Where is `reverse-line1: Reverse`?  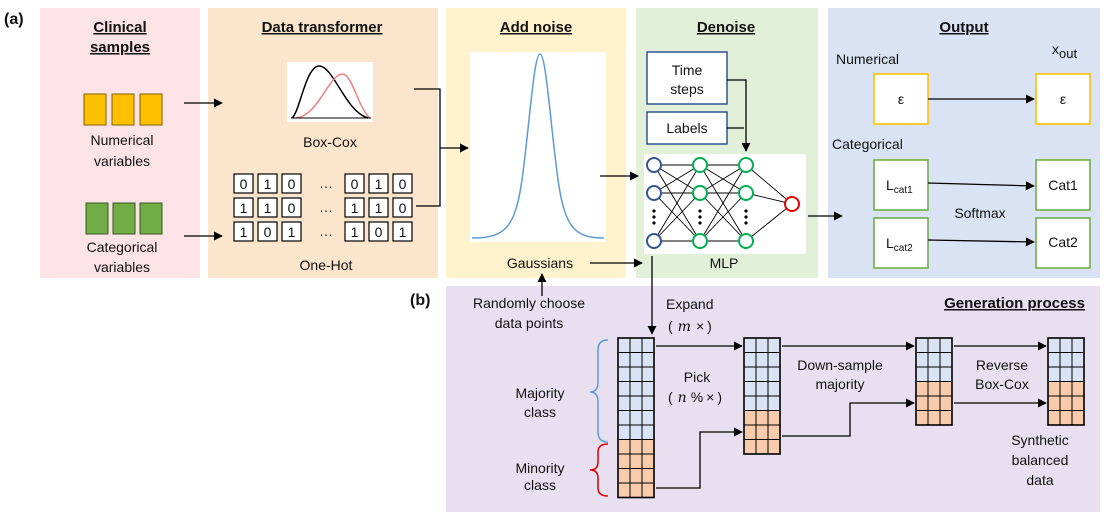
reverse-line1: Reverse is located at coordinates (1002, 365).